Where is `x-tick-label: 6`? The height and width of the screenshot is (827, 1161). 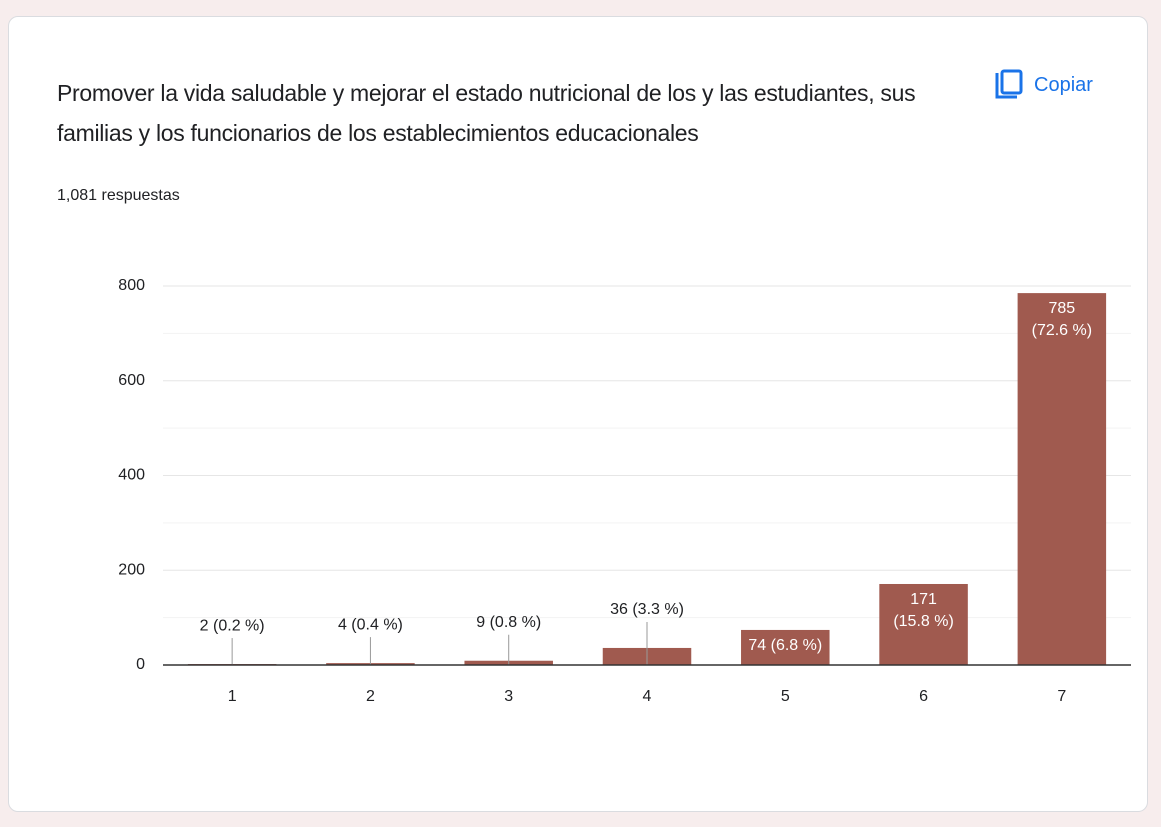
x-tick-label: 6 is located at coordinates (923, 696).